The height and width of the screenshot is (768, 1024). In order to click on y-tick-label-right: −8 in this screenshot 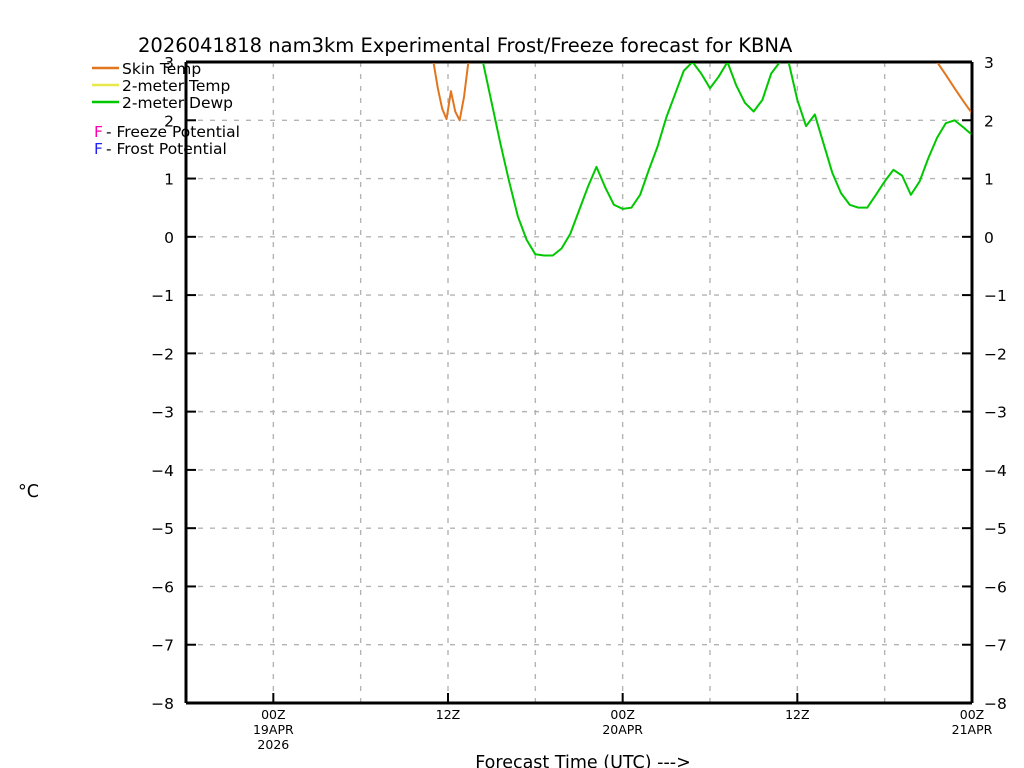, I will do `click(995, 704)`.